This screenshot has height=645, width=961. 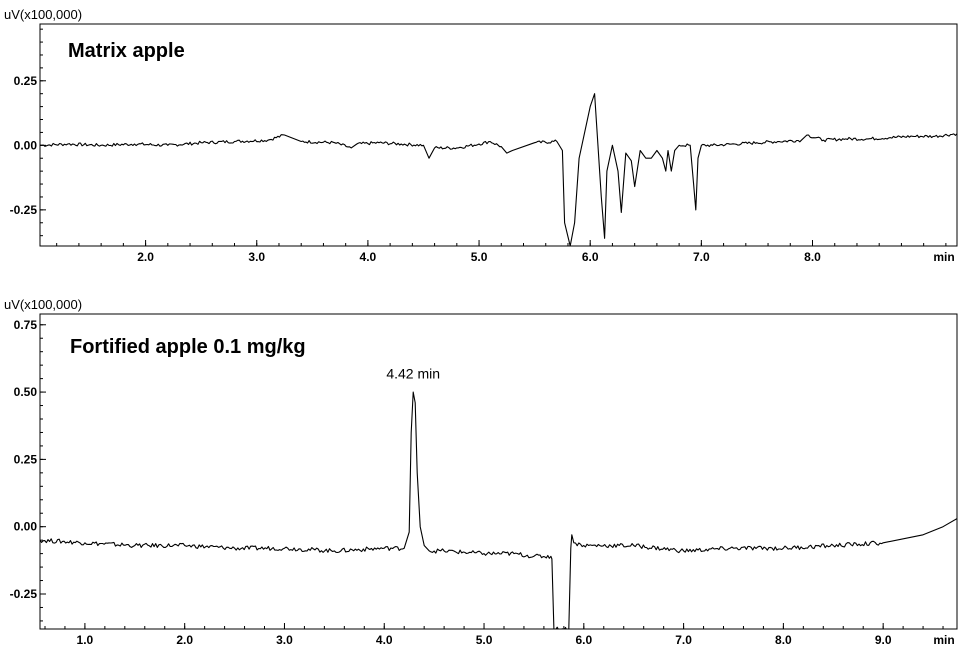 I want to click on panel-title: Matrix apple, so click(x=126, y=51).